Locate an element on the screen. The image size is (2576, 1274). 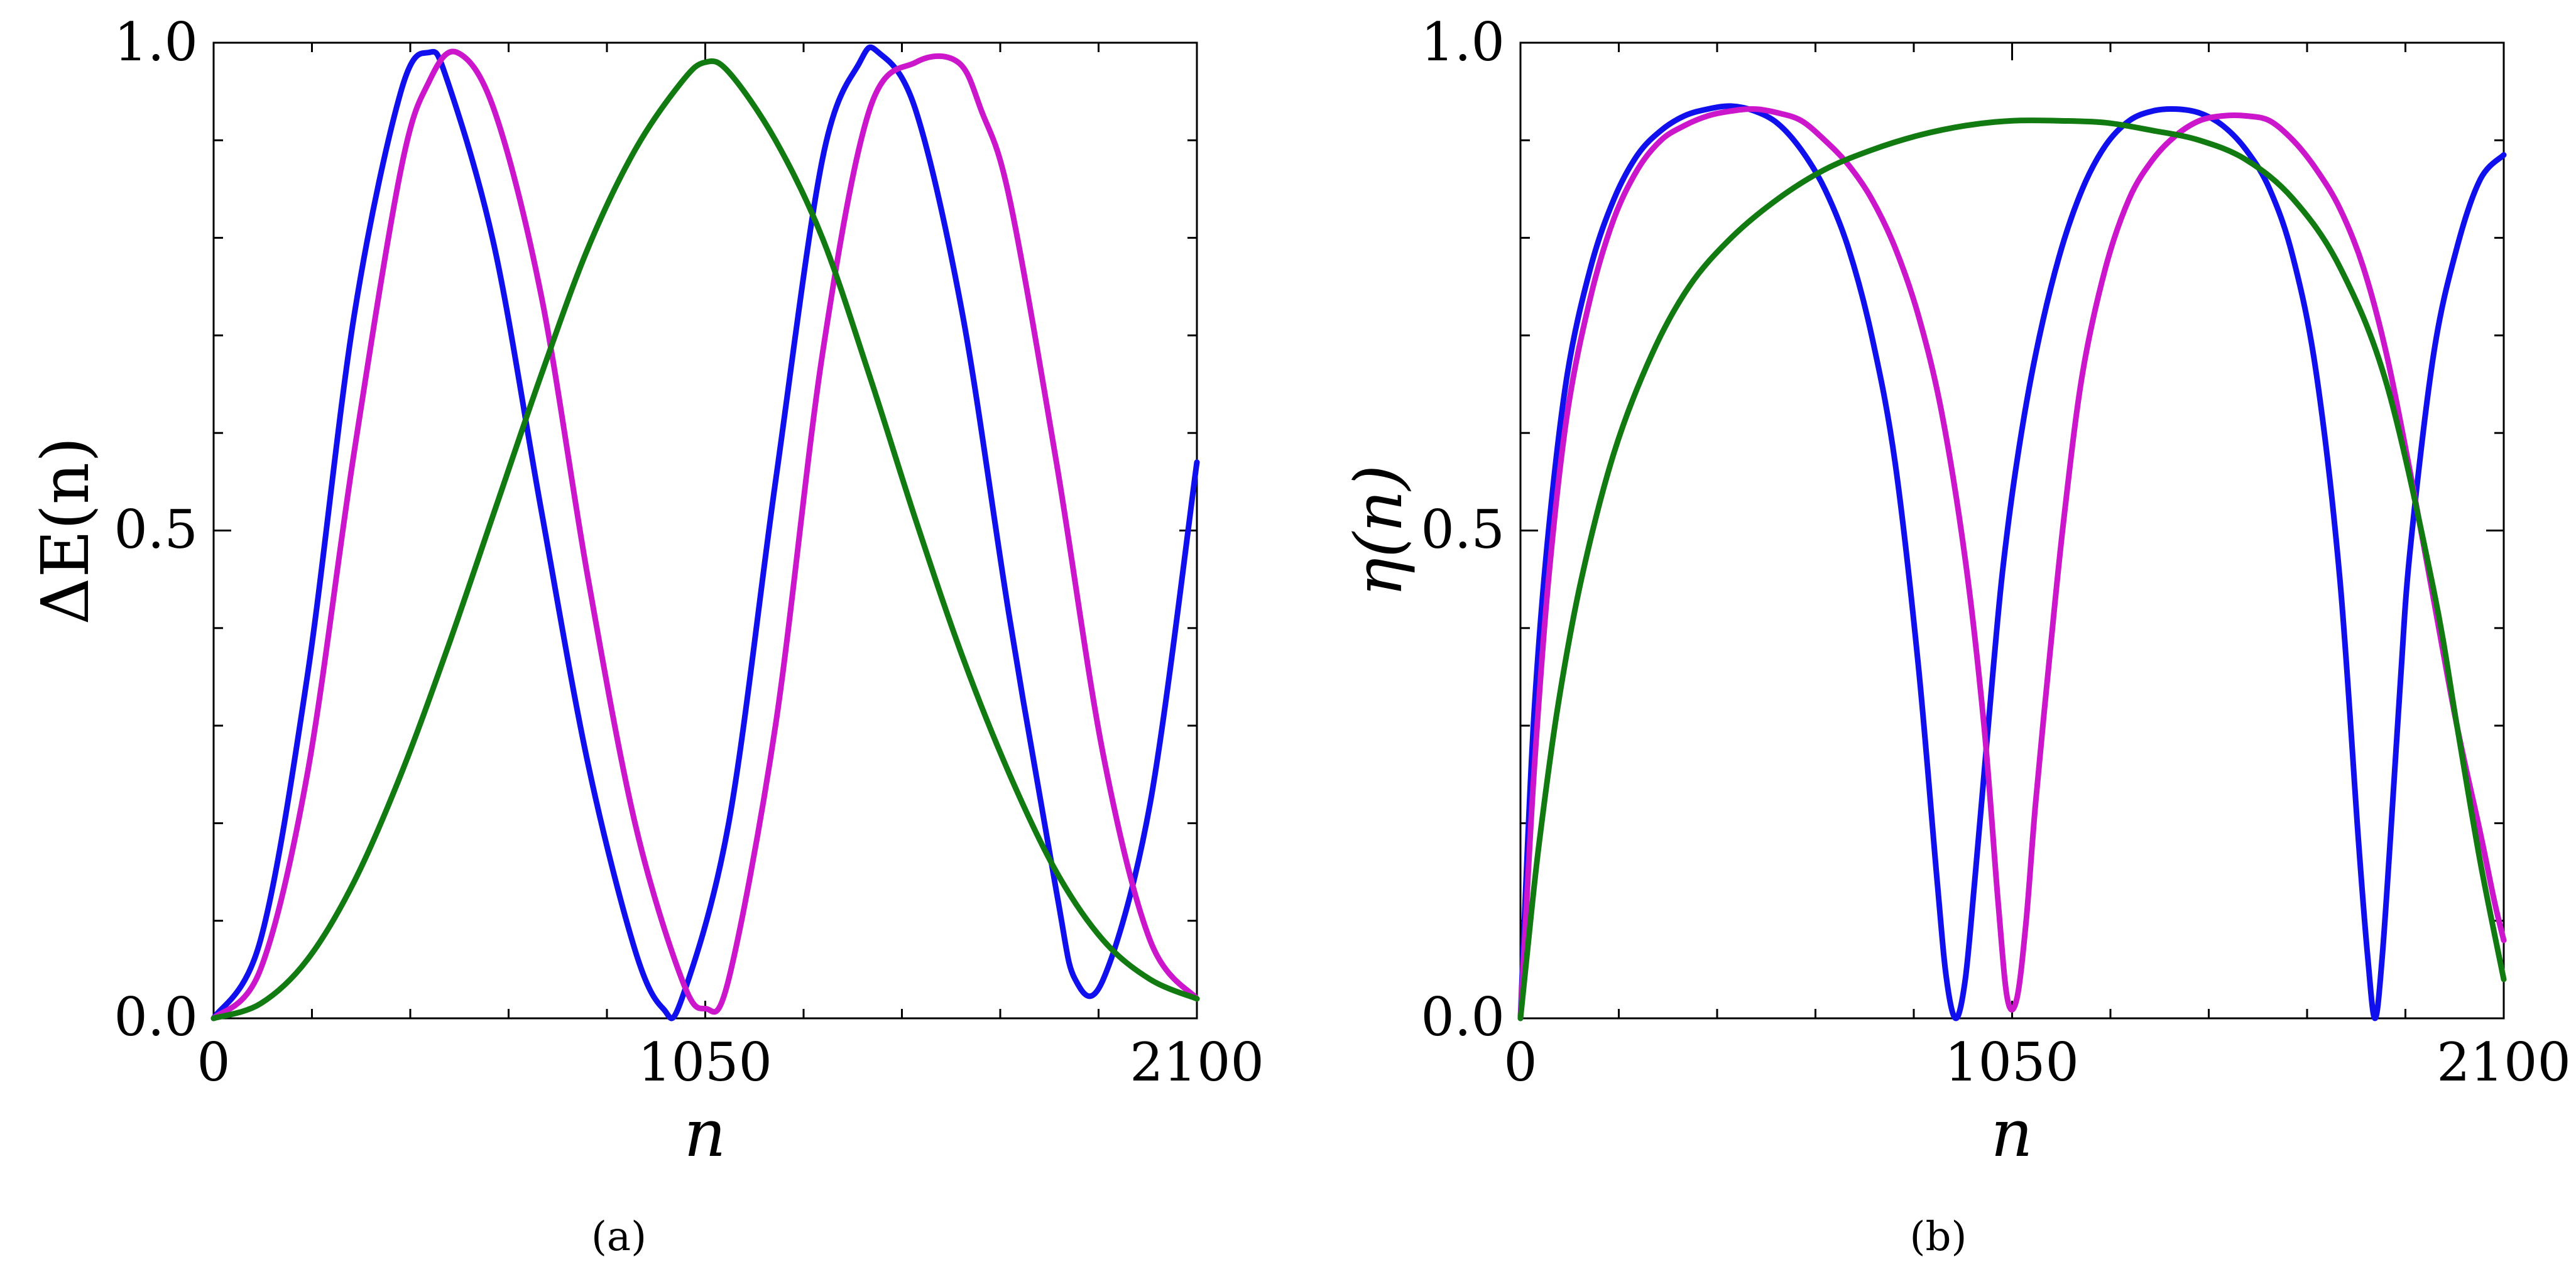
panel-a-xlabel: n is located at coordinates (705, 1133).